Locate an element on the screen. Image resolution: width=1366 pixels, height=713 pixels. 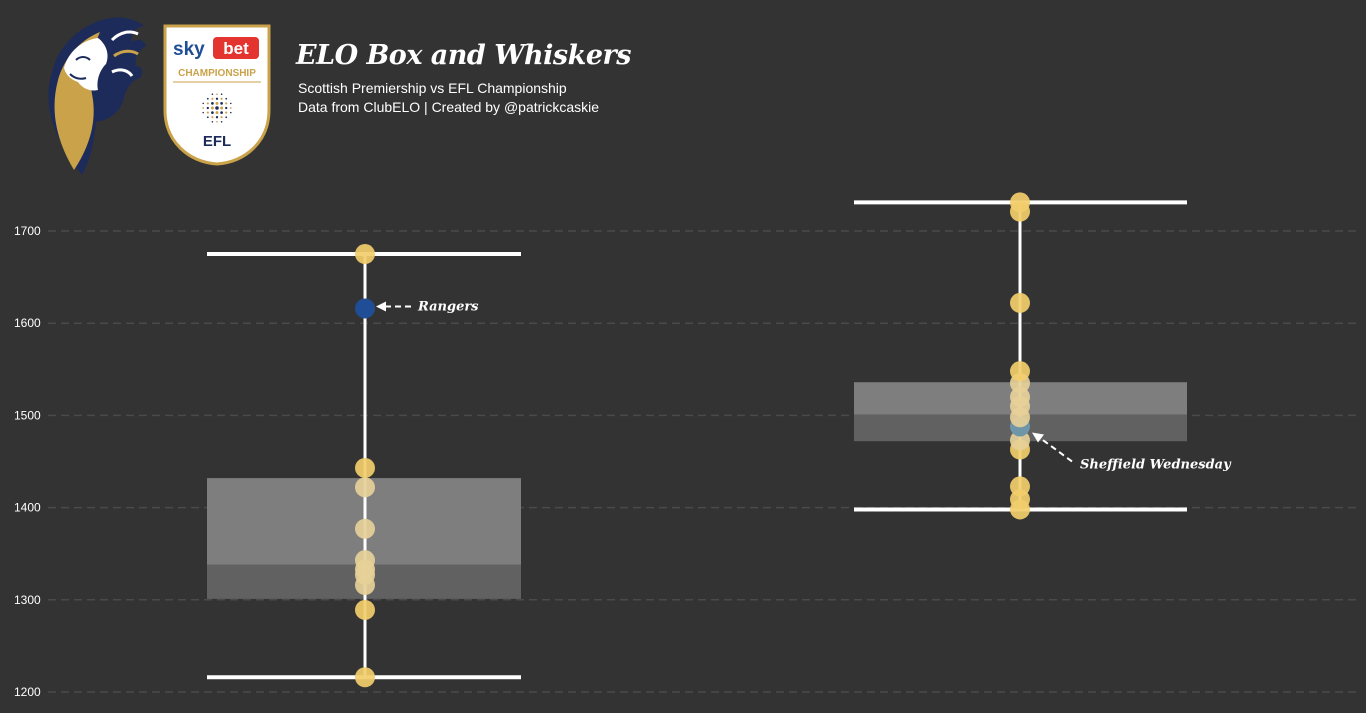
y-axis: 1200 1300 1400 1500 1600 1700 is located at coordinates (27, 461).